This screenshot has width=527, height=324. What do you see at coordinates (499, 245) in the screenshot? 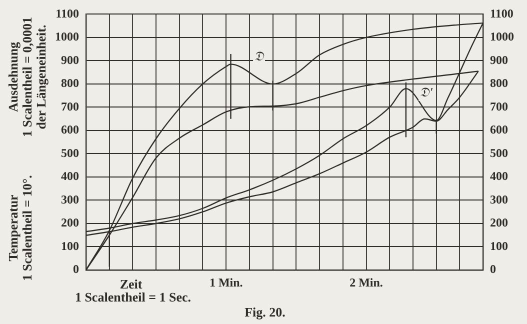
I see `y2-tick-label: 100` at bounding box center [499, 245].